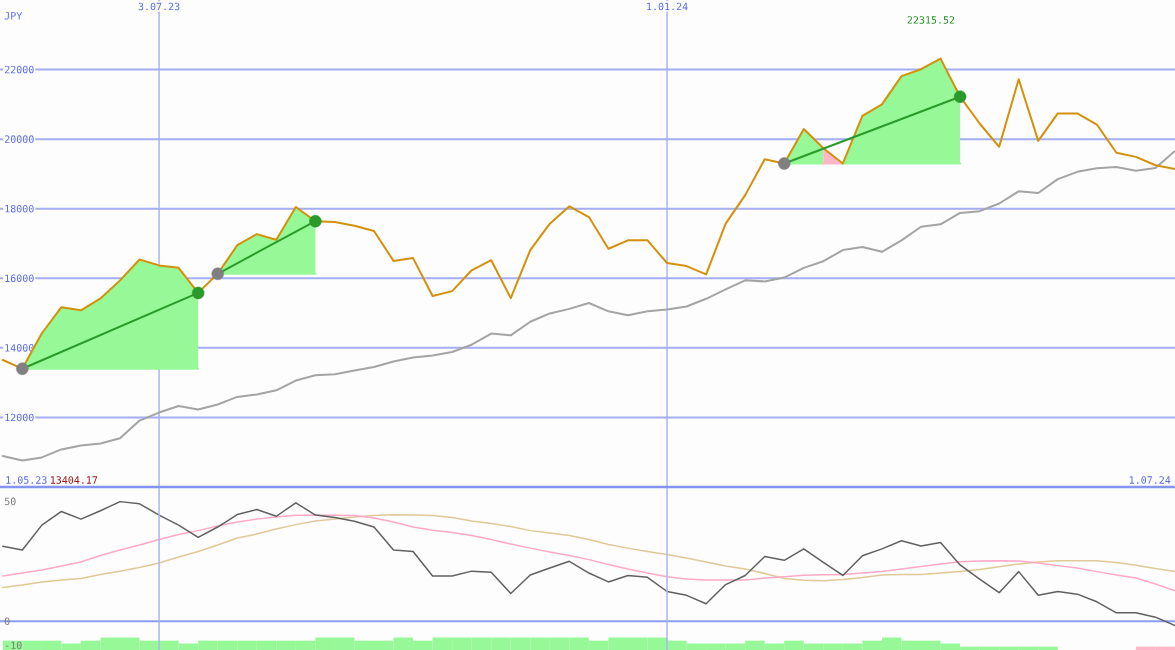  I want to click on y-tick-label: 50, so click(10, 501).